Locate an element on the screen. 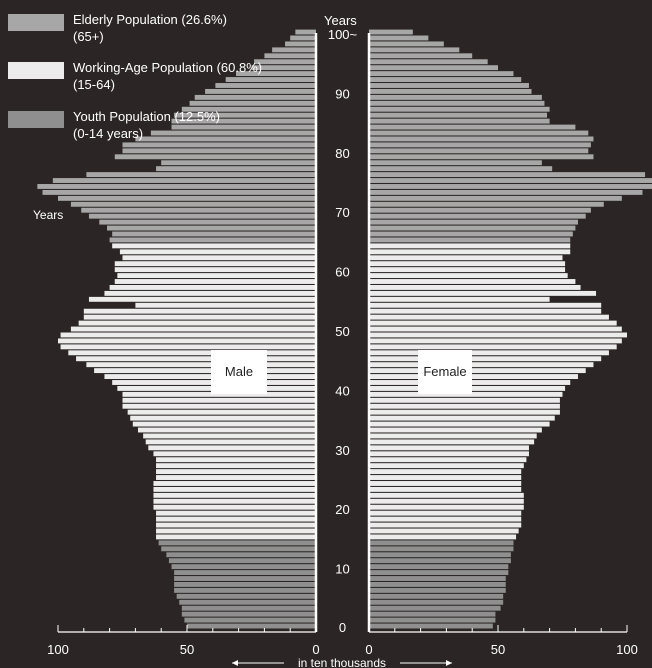 The image size is (652, 668). y-tick-label-50: 50 is located at coordinates (342, 331).